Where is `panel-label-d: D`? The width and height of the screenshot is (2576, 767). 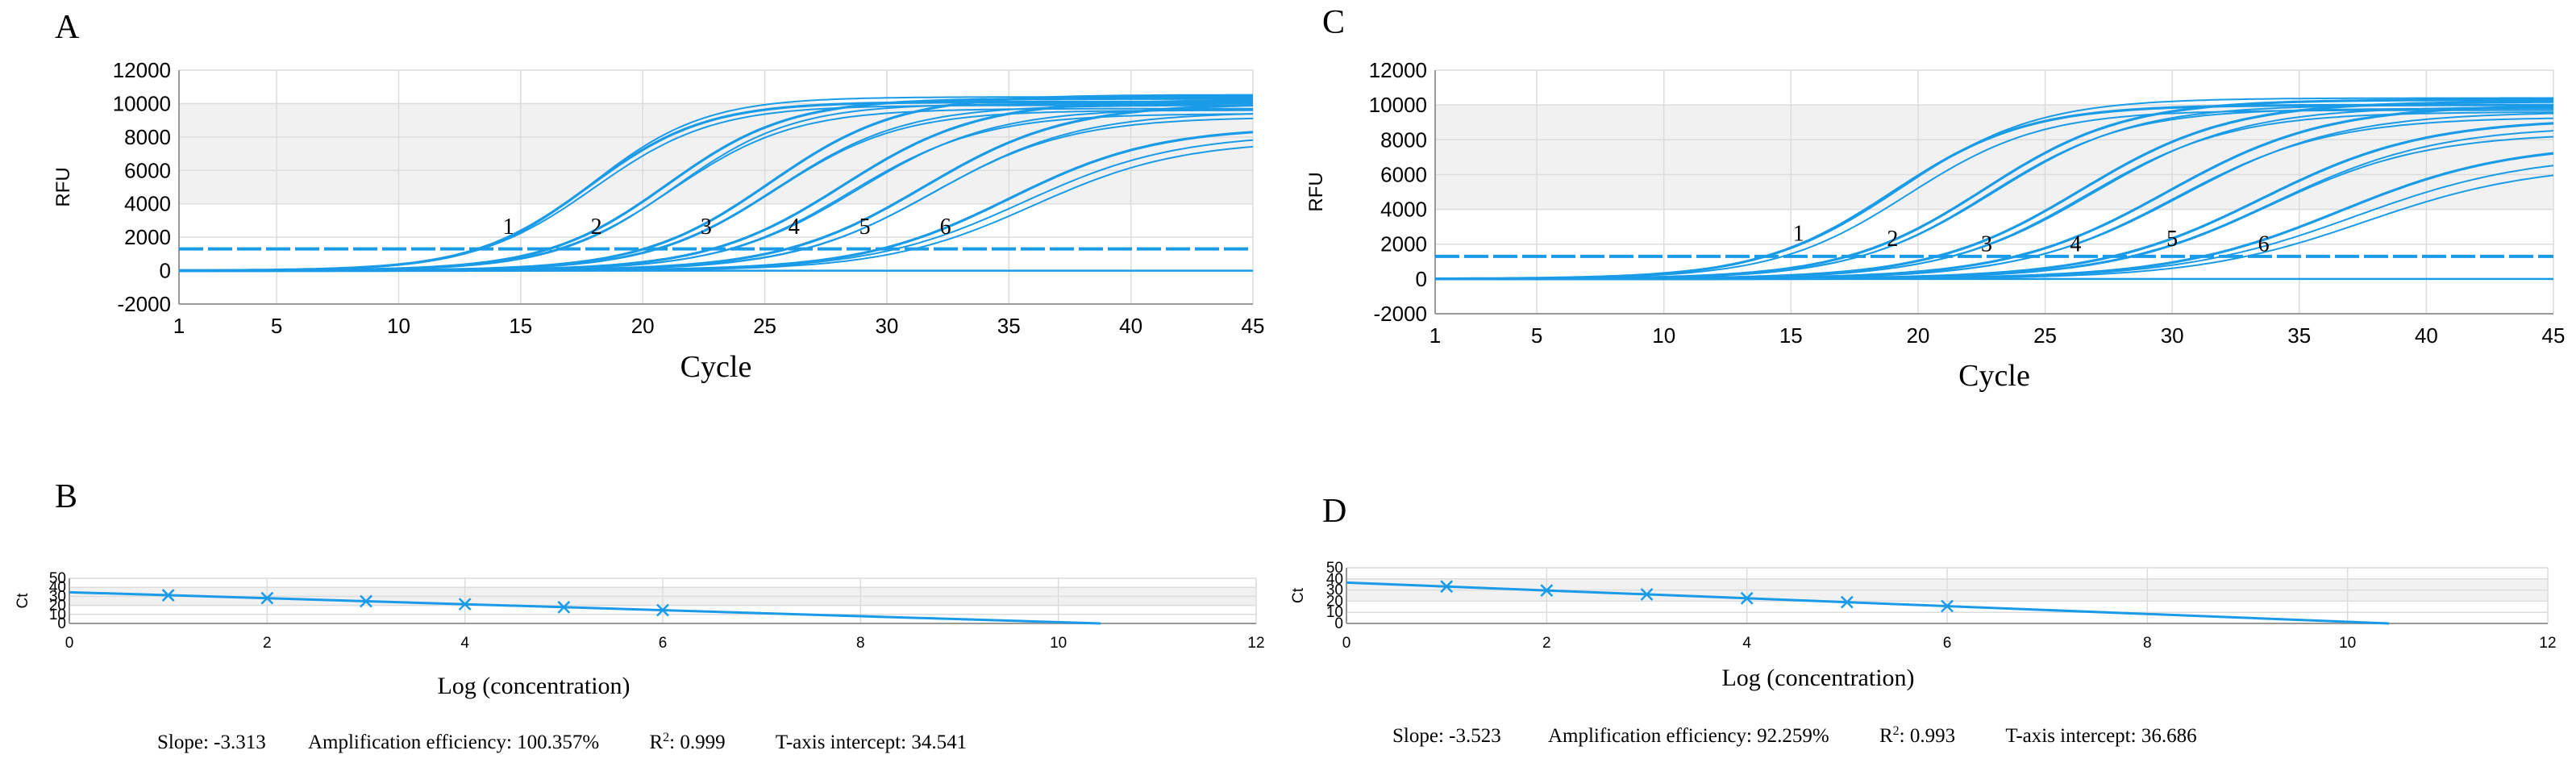
panel-label-d: D is located at coordinates (1334, 511).